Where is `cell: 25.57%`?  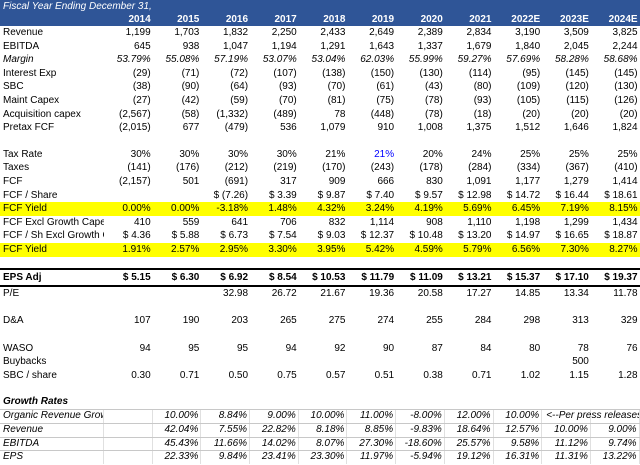 cell: 25.57% is located at coordinates (469, 444).